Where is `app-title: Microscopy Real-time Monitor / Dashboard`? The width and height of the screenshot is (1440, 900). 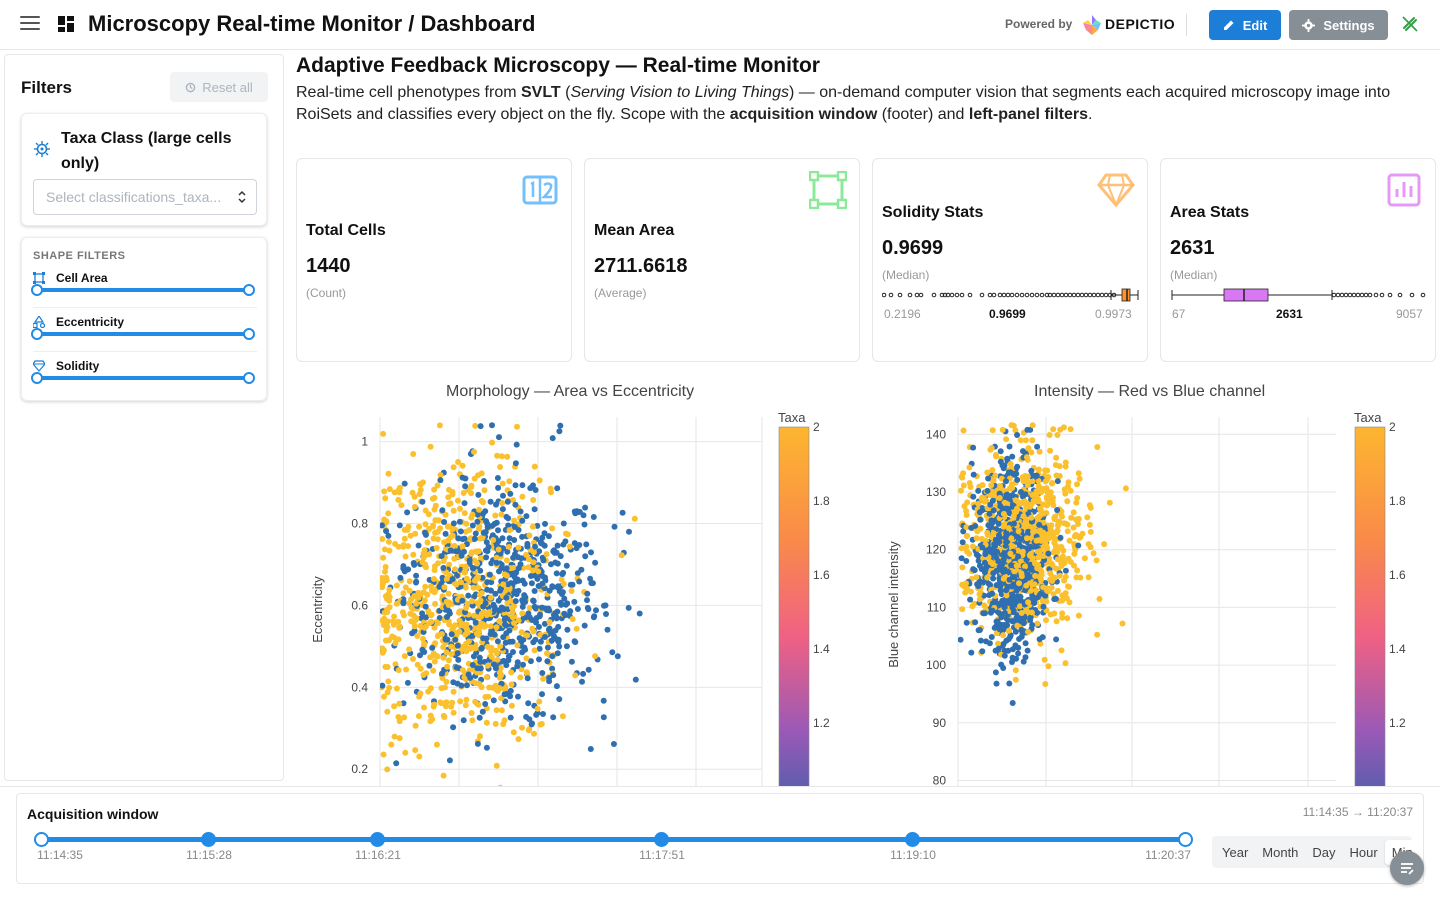 app-title: Microscopy Real-time Monitor / Dashboard is located at coordinates (312, 23).